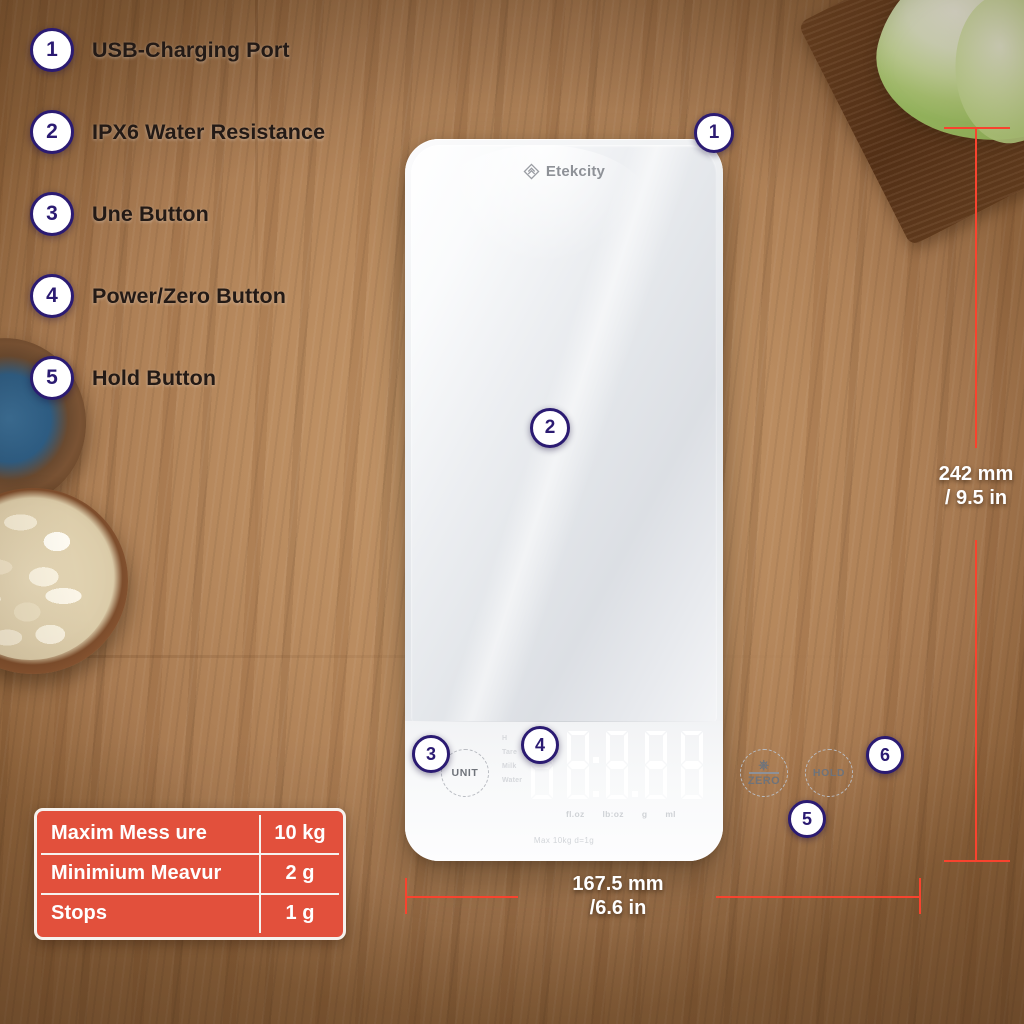 This screenshot has width=1024, height=1024. Describe the element at coordinates (977, 861) in the screenshot. I see `dimension-height-bottom-tick` at that location.